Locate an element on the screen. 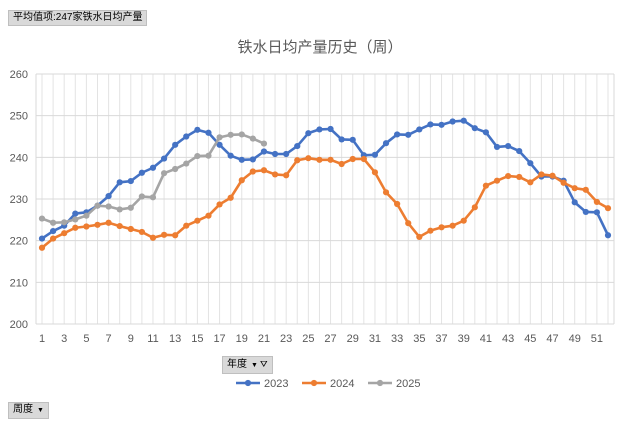 This screenshot has height=427, width=640. year-field-button: 年度 ▼ ⛛ is located at coordinates (247, 365).